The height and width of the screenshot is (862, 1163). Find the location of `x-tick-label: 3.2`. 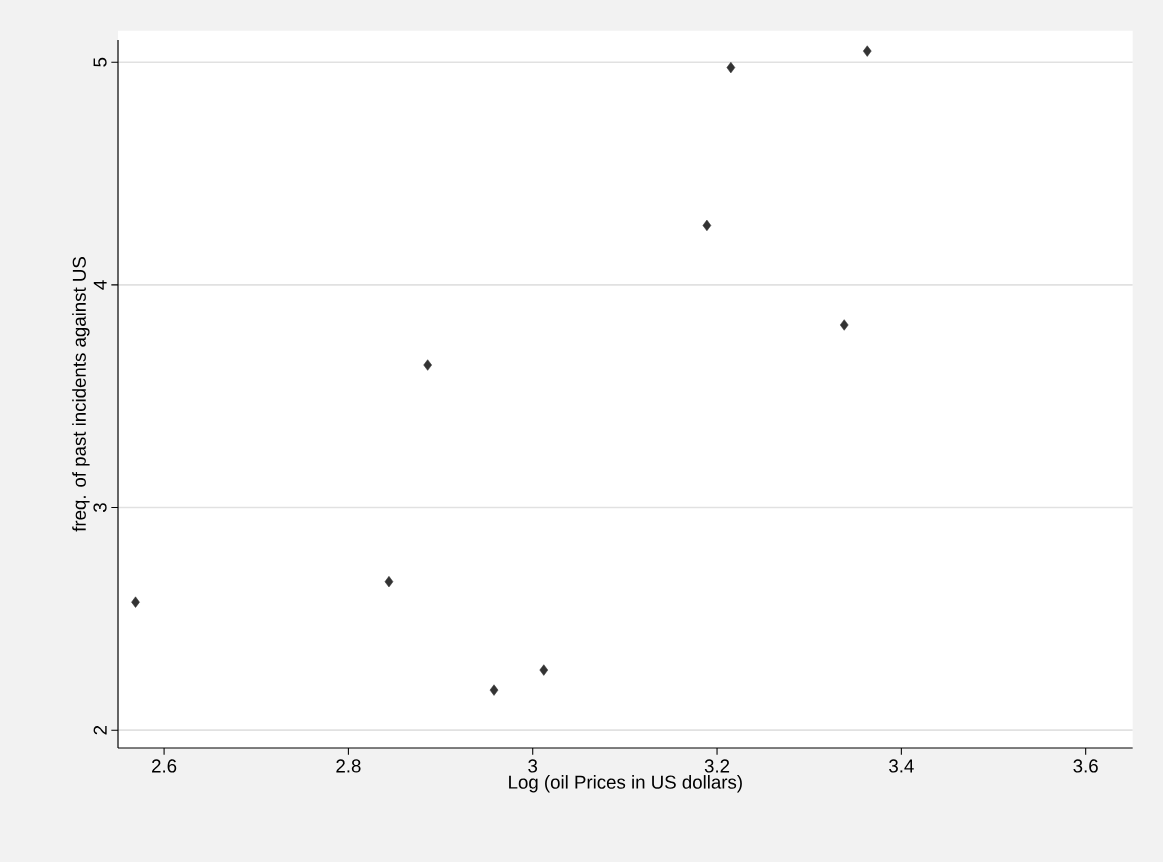

x-tick-label: 3.2 is located at coordinates (717, 766).